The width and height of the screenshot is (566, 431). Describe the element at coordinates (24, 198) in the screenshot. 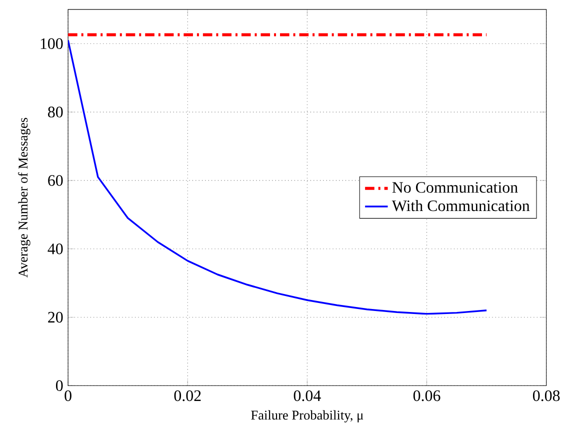

I see `y-axis-title: Average Number of Messages` at that location.